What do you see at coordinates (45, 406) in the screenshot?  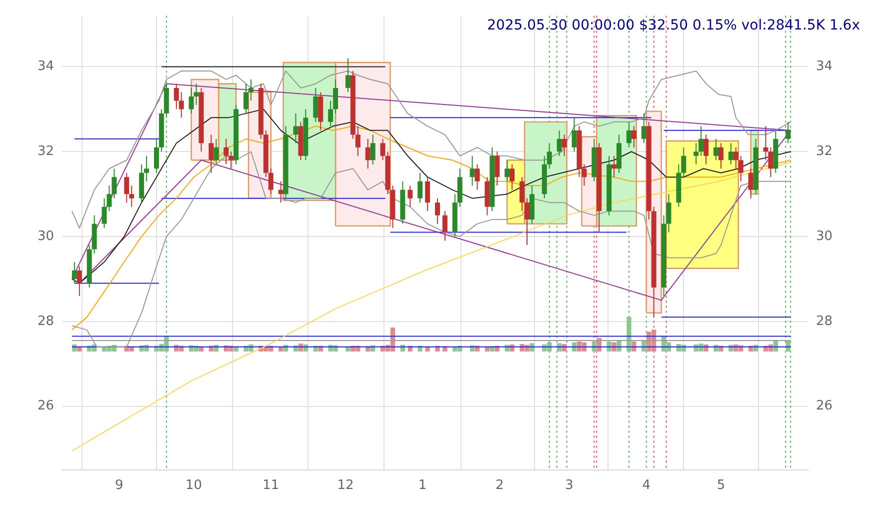 I see `y-tick-label: 26` at bounding box center [45, 406].